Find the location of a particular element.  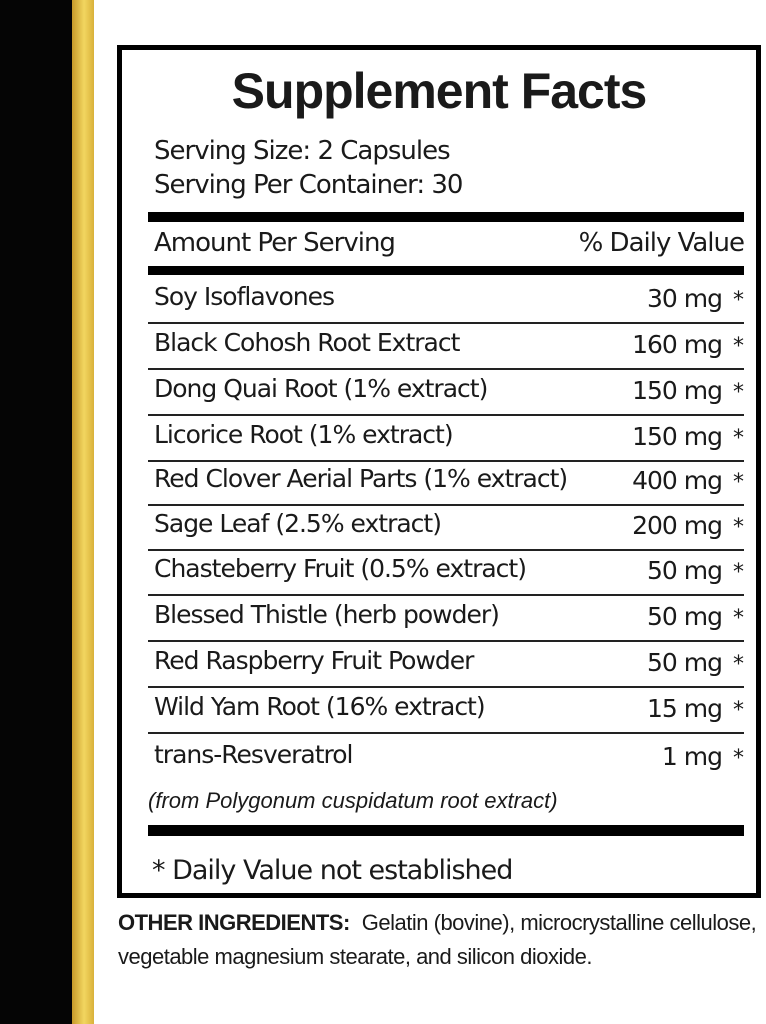

gold-stripe is located at coordinates (83, 512).